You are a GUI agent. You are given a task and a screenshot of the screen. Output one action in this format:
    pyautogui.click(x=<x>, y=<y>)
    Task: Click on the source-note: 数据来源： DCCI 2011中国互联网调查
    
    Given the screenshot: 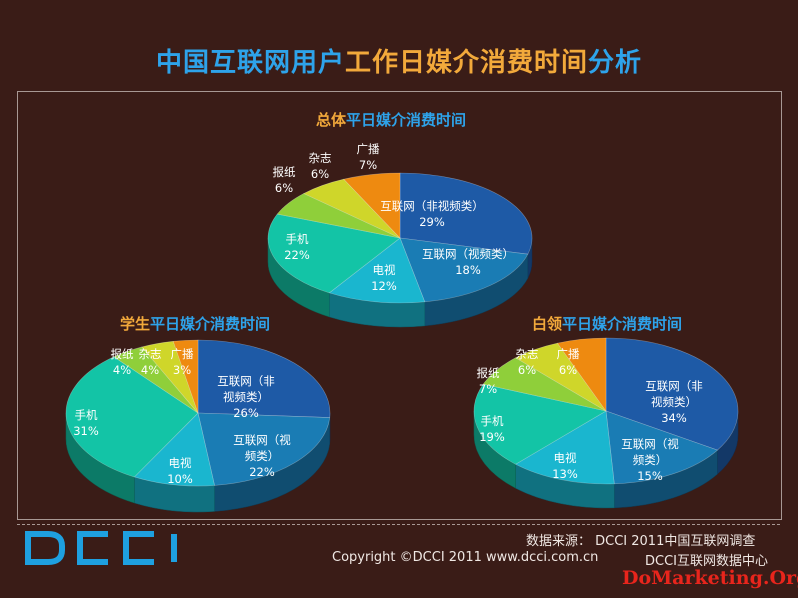 What is the action you would take?
    pyautogui.click(x=641, y=541)
    